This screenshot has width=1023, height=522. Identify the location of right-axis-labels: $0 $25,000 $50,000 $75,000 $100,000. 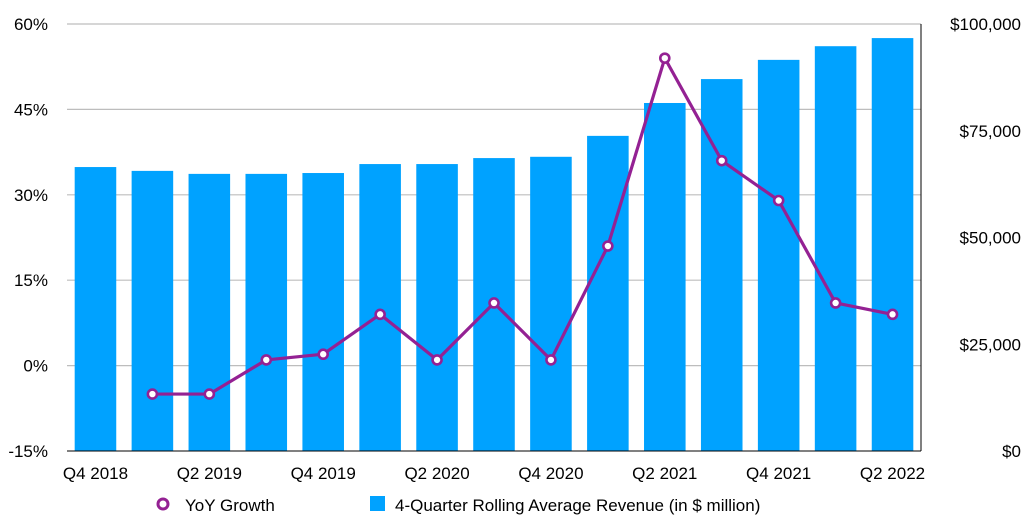
(985, 238).